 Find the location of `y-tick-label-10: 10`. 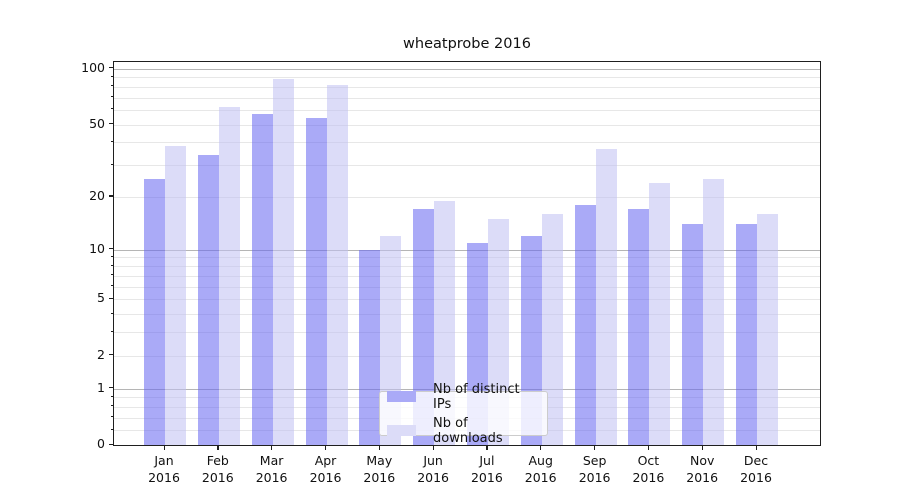

y-tick-label-10: 10 is located at coordinates (97, 248).